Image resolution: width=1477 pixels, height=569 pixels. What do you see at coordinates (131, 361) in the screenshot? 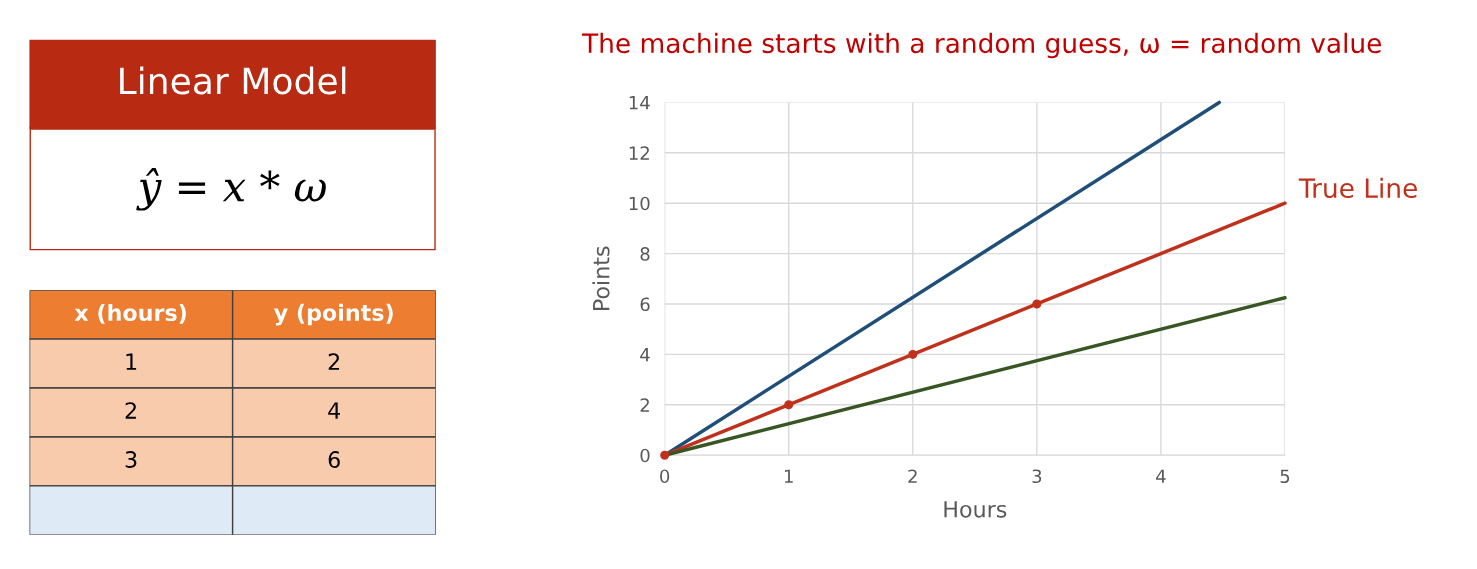
I see `text: 1` at bounding box center [131, 361].